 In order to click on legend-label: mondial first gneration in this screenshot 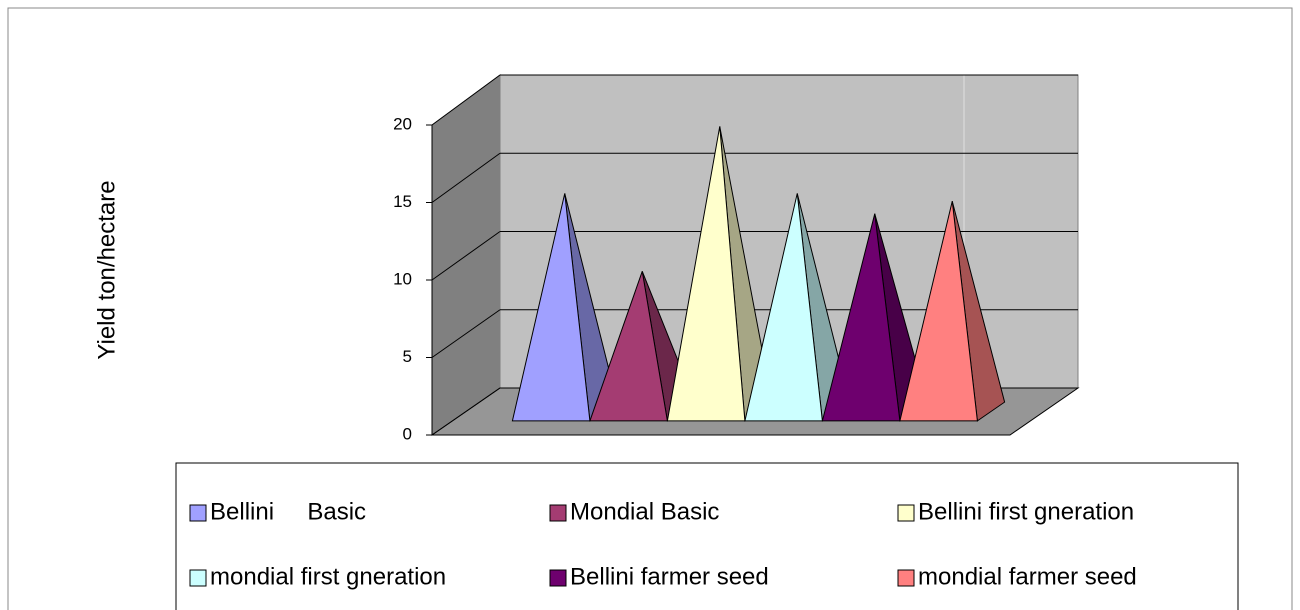, I will do `click(328, 576)`.